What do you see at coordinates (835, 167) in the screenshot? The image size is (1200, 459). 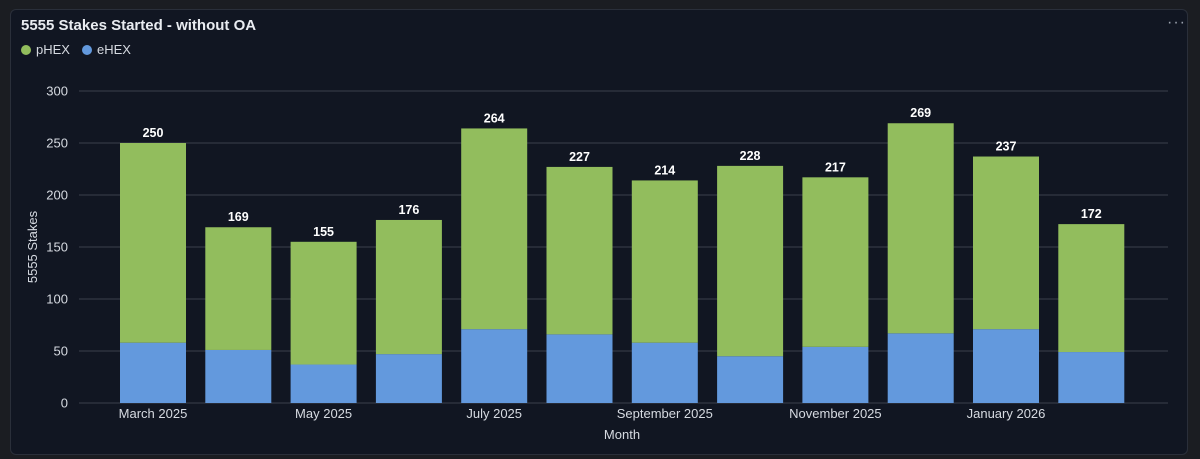 I see `bar-total-label-8: 217` at bounding box center [835, 167].